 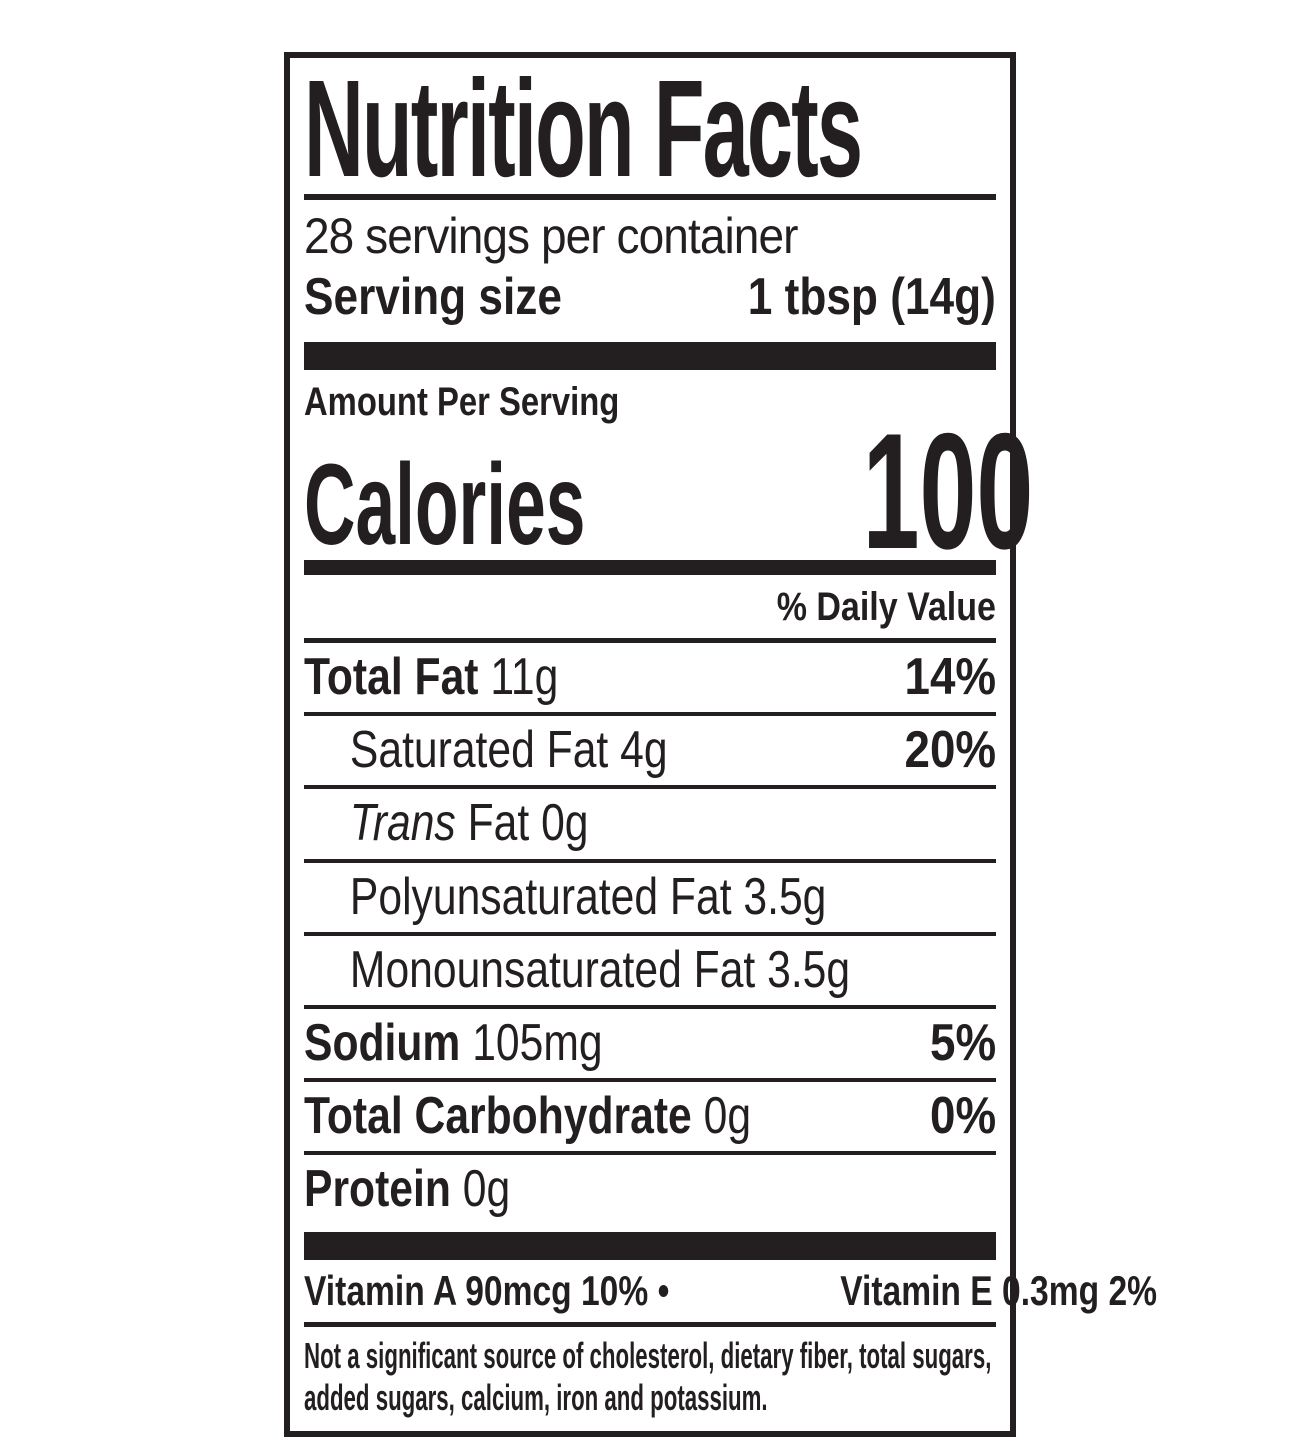 I want to click on nutrient-name: Total Carbohydrate, so click(x=498, y=1116).